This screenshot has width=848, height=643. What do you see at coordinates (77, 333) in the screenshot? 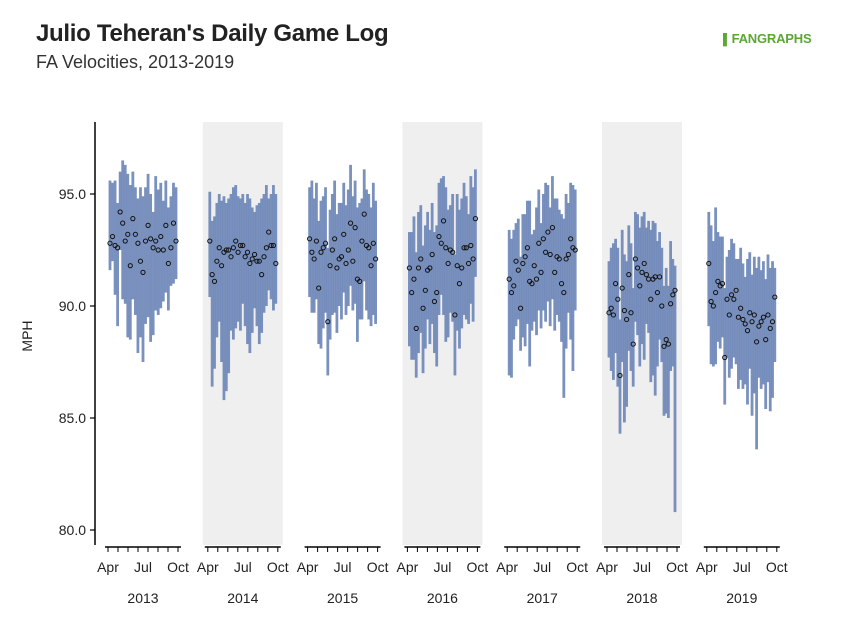
I see `y-axis: 80.0 85.0 90.0 95.0` at bounding box center [77, 333].